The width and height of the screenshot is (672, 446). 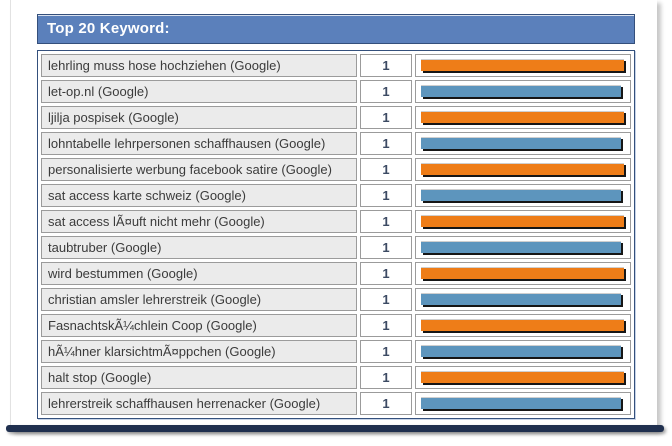 What do you see at coordinates (199, 377) in the screenshot?
I see `keyword-label: halt stop (Google)` at bounding box center [199, 377].